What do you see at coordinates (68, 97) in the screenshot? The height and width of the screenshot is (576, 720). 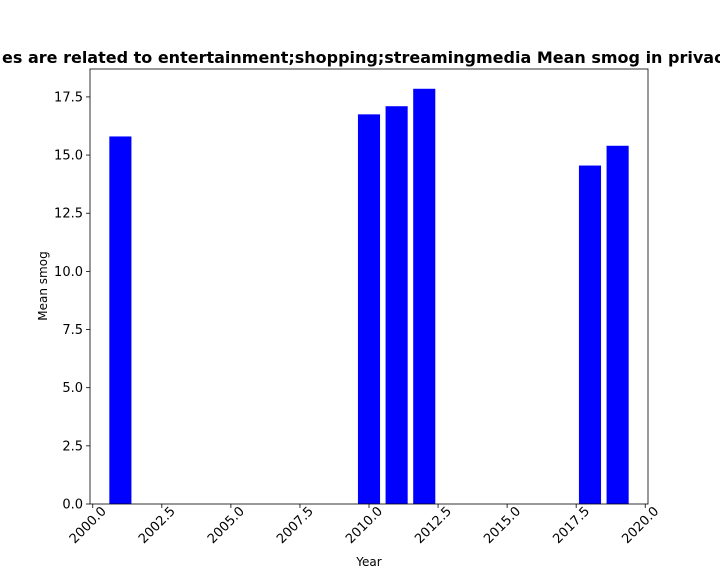 I see `y-tick-label: 17.5` at bounding box center [68, 97].